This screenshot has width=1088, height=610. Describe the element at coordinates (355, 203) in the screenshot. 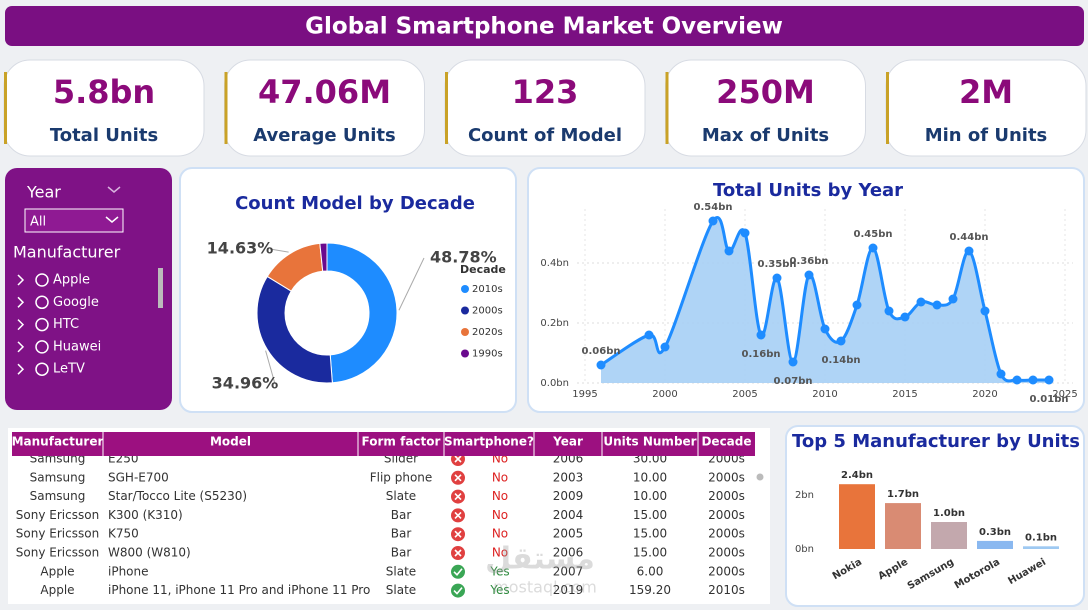

I see `chart-title: Count Model by Decade` at that location.